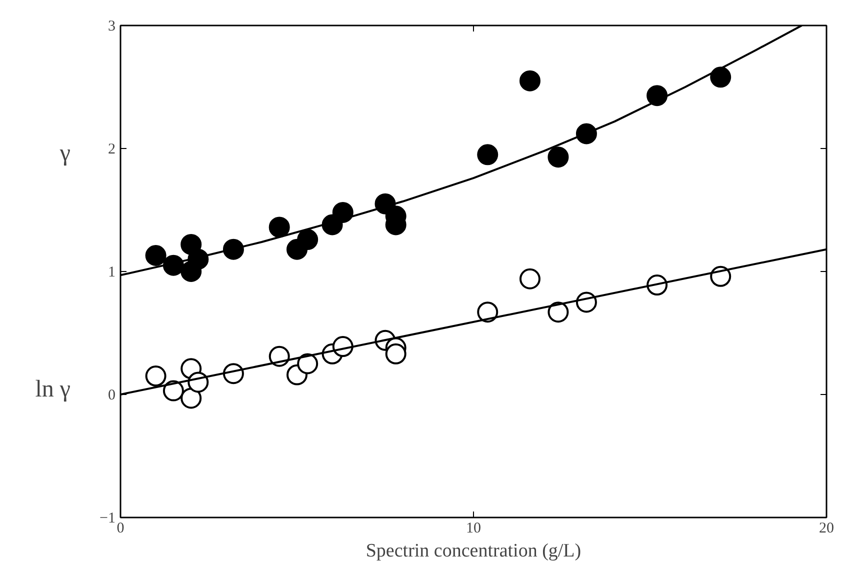 This screenshot has height=587, width=846. Describe the element at coordinates (474, 551) in the screenshot. I see `x-axis-title: Spectrin concentration (g/L)` at that location.